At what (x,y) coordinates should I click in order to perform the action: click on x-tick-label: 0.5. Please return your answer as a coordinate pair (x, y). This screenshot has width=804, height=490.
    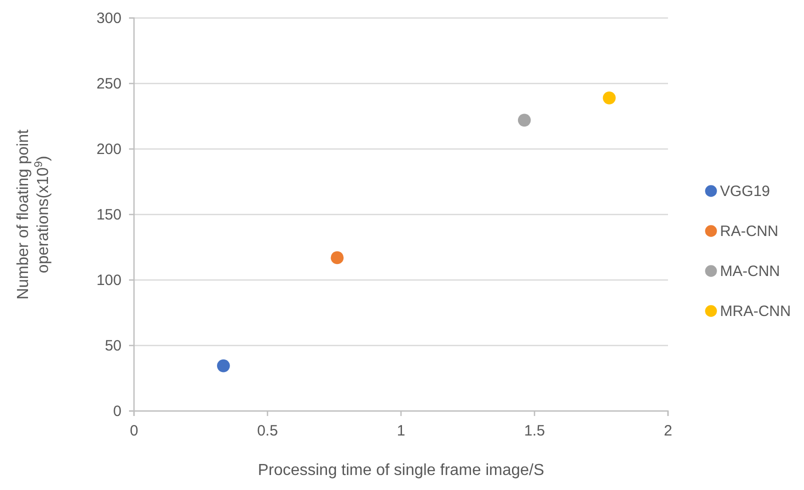
    Looking at the image, I should click on (267, 431).